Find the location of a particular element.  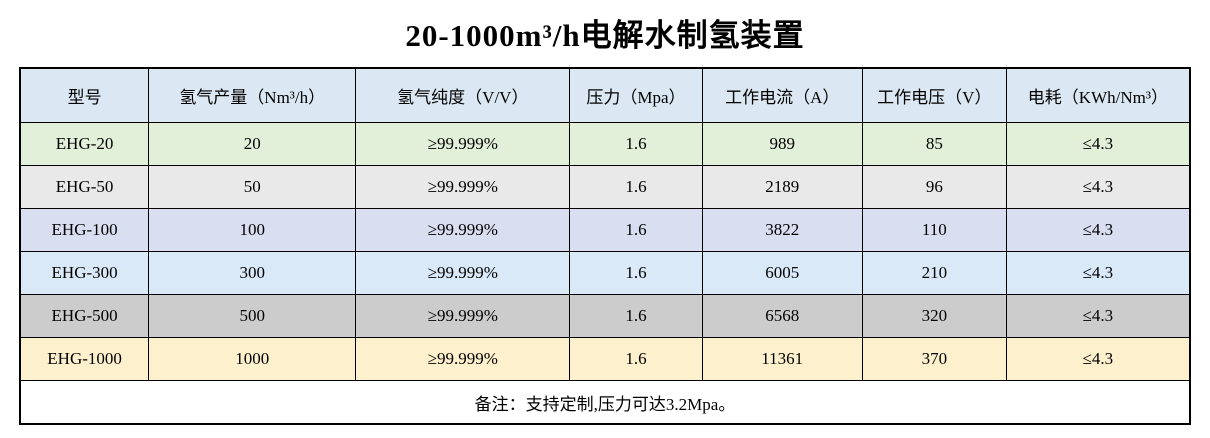

cell-output: 300 is located at coordinates (252, 273).